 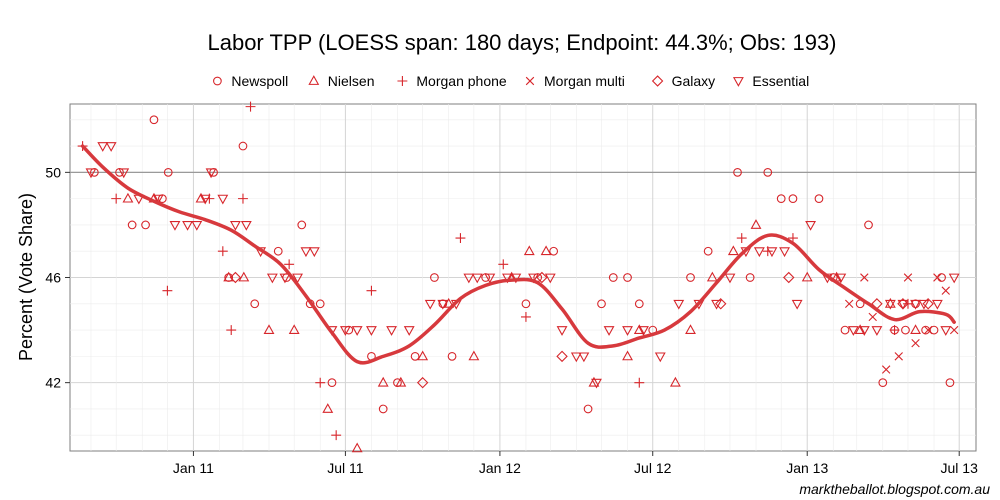 I want to click on legend-item-morgan-multi: Morgan multi, so click(x=575, y=81).